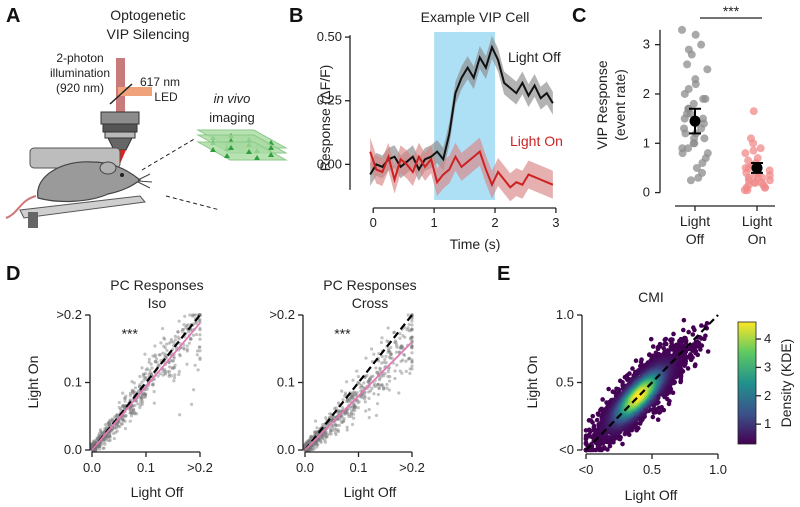  Describe the element at coordinates (296, 16) in the screenshot. I see `panel-label-b: B` at that location.